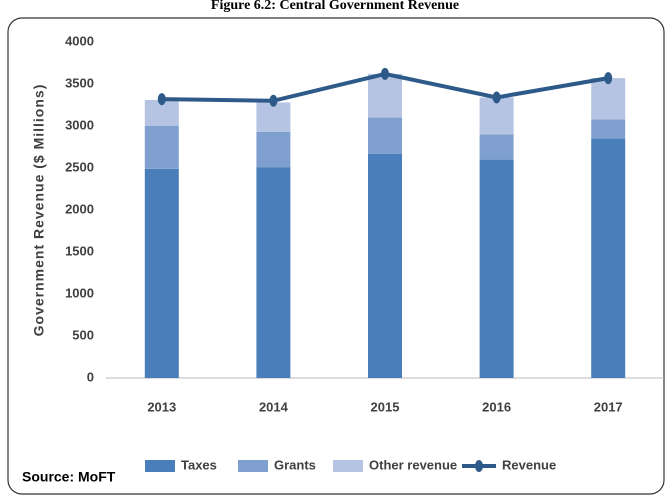 The width and height of the screenshot is (671, 500). What do you see at coordinates (79, 124) in the screenshot?
I see `y-tick-label: 3000` at bounding box center [79, 124].